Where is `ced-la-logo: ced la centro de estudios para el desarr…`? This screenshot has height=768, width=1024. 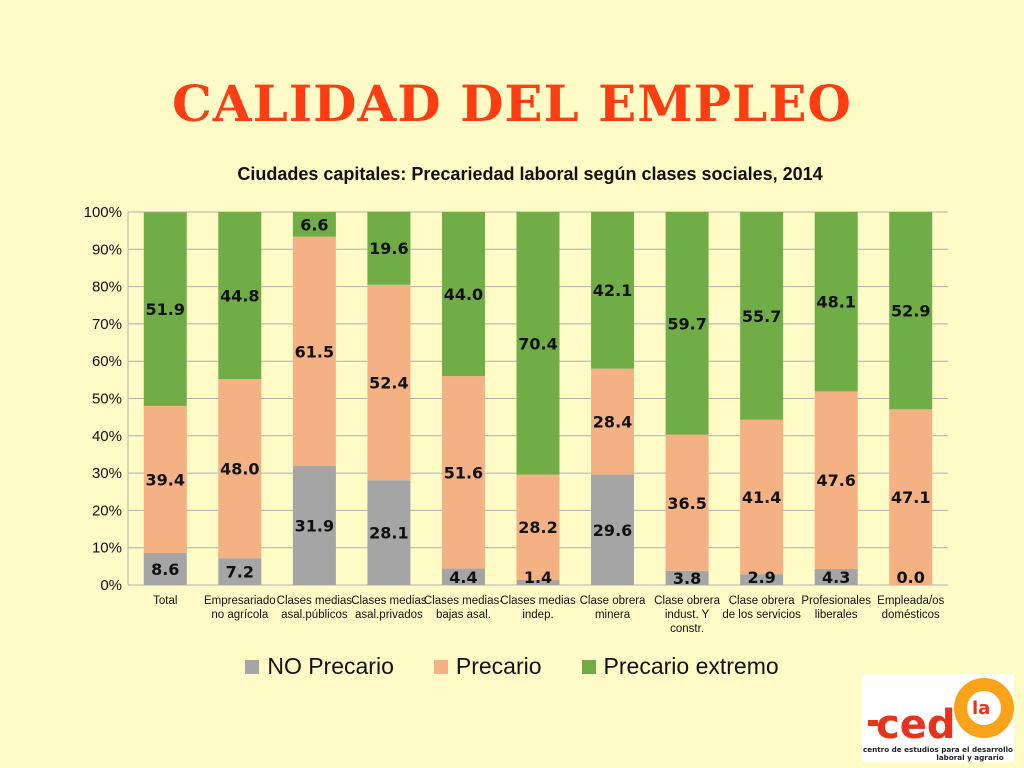 ced-la-logo: ced la centro de estudios para el desarr… is located at coordinates (938, 718).